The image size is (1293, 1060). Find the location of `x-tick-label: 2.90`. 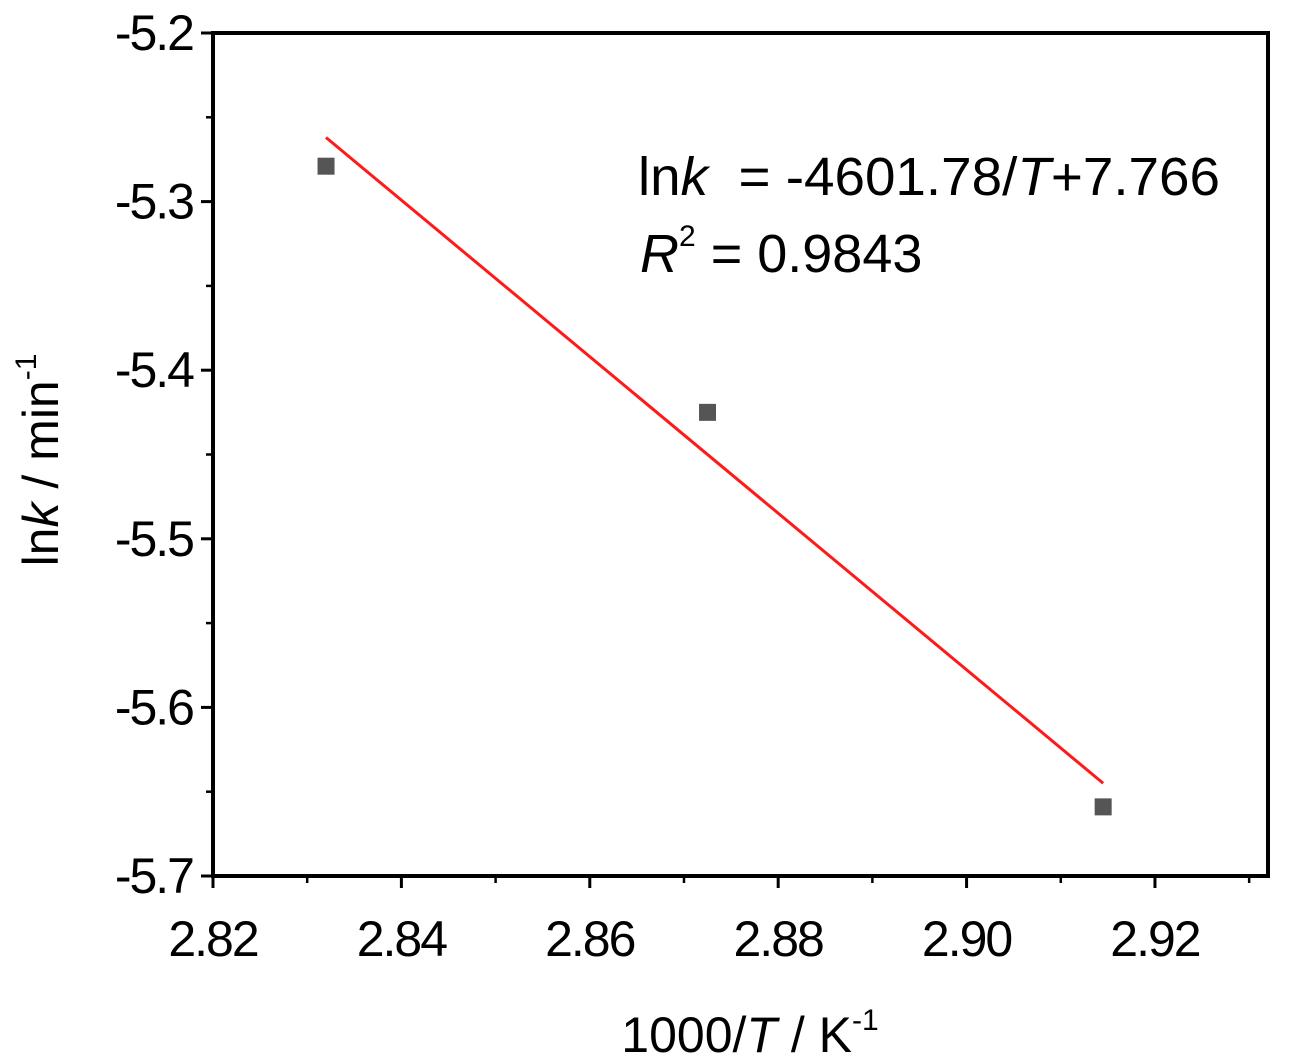

x-tick-label: 2.90 is located at coordinates (967, 939).